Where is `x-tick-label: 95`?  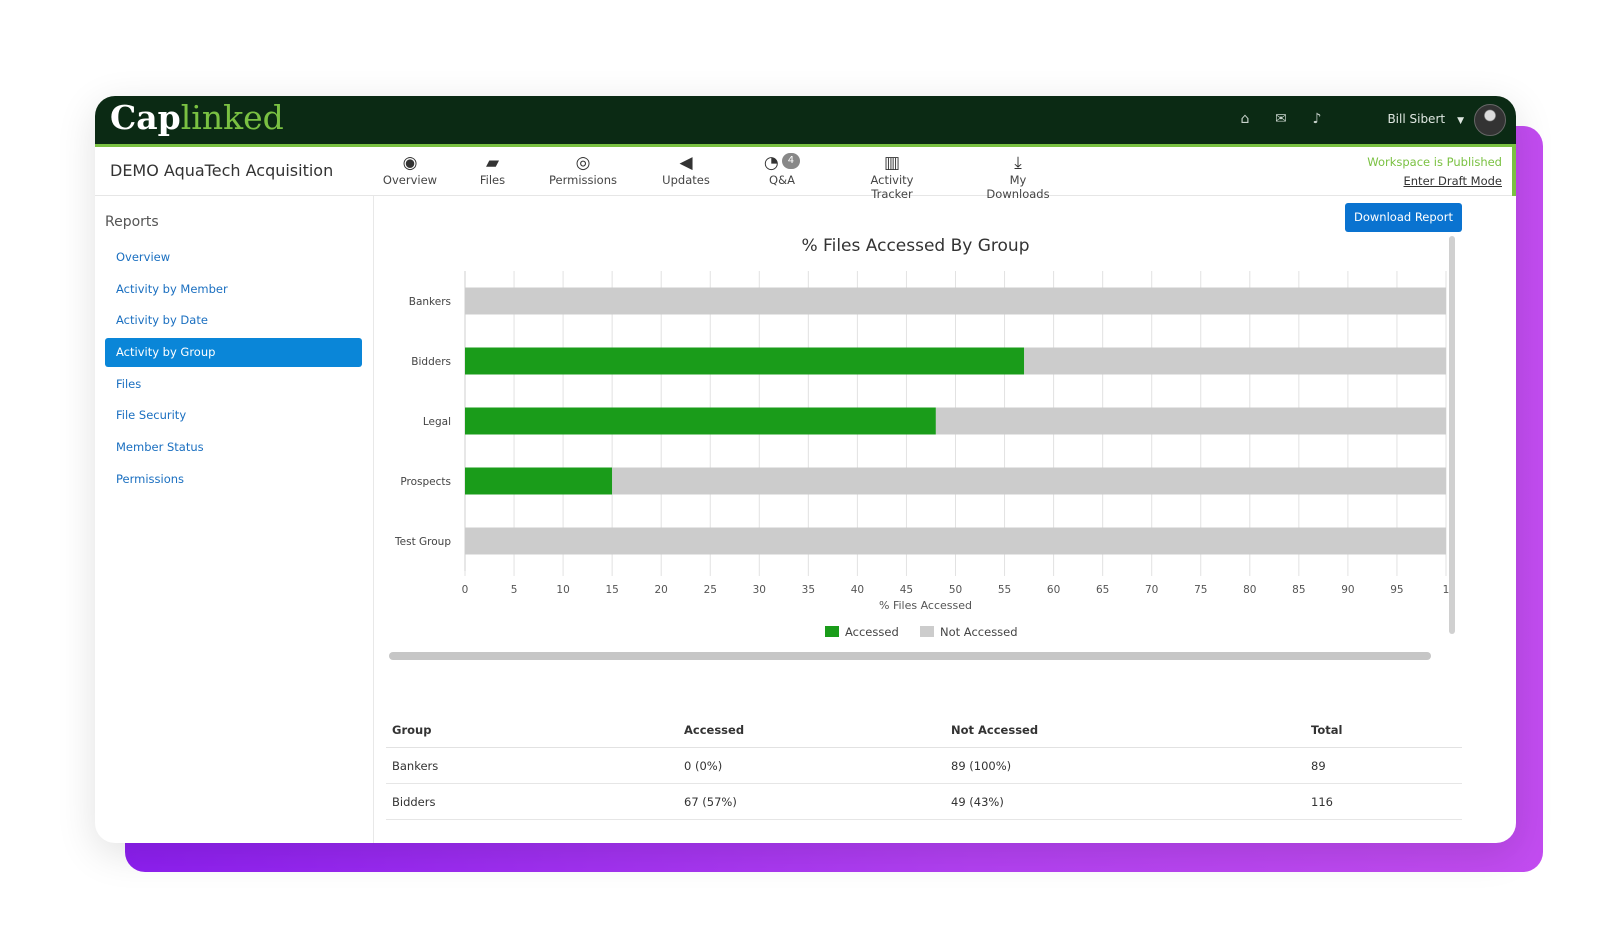
x-tick-label: 95 is located at coordinates (1396, 590).